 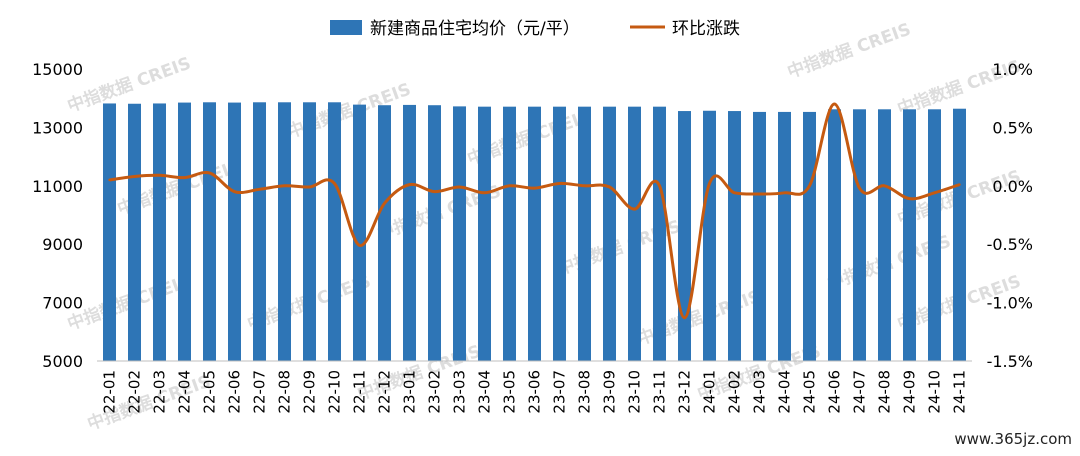 I want to click on x-tick-label: 24-07, so click(x=860, y=392).